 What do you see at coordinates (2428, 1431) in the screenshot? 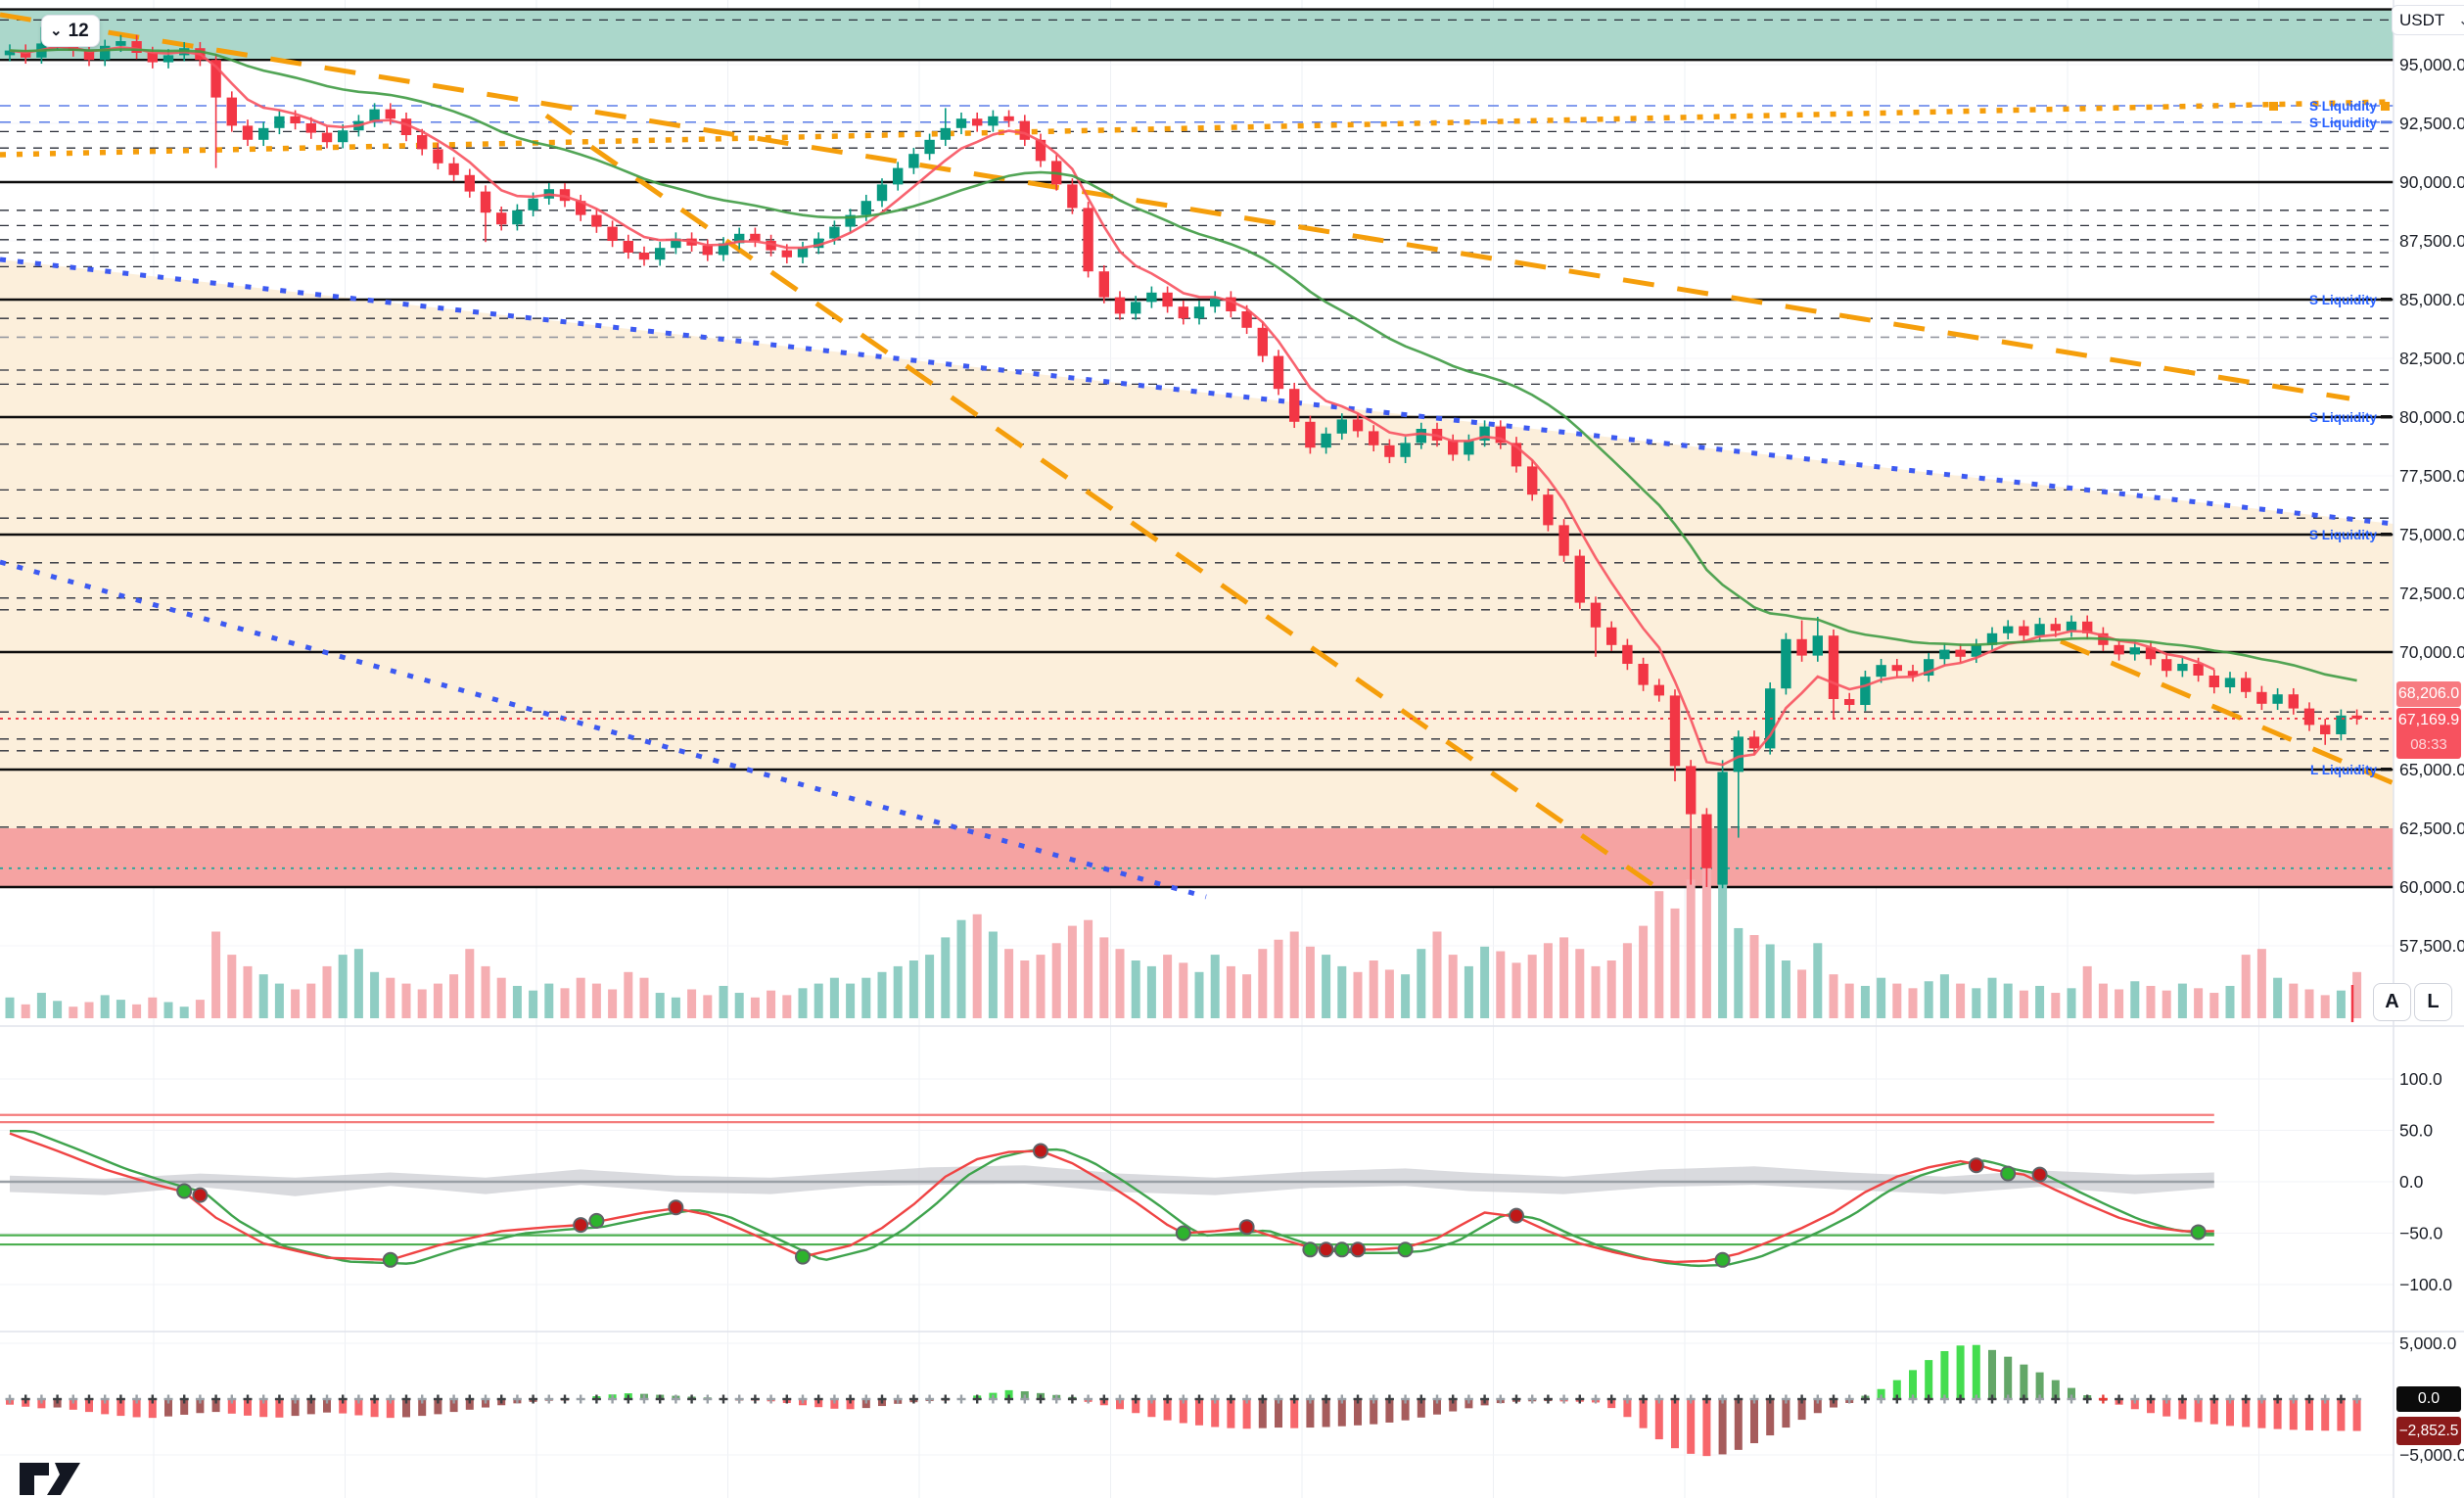
I see `histogram-value-badge: −2,852.5` at bounding box center [2428, 1431].